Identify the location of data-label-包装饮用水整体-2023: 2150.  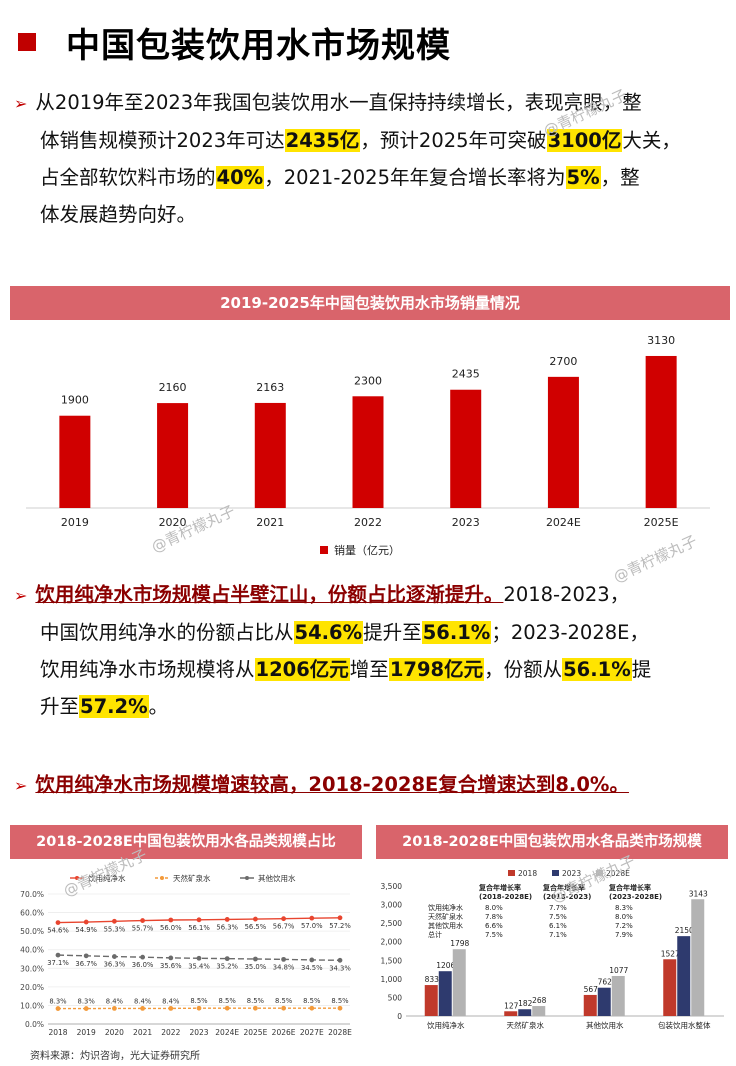
(684, 930).